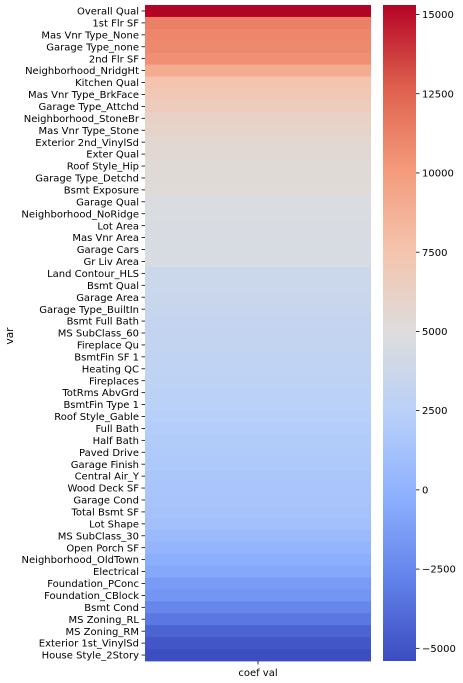 The height and width of the screenshot is (683, 463). What do you see at coordinates (102, 548) in the screenshot?
I see `y-tick-label: Open Porch SF` at bounding box center [102, 548].